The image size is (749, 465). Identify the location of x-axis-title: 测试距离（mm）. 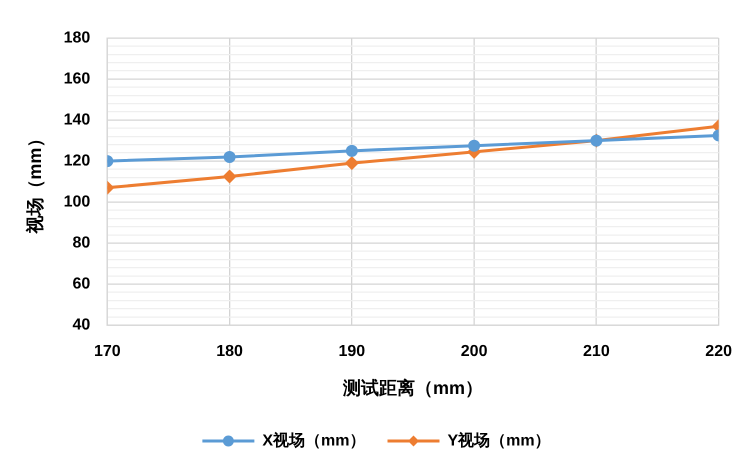
(412, 388).